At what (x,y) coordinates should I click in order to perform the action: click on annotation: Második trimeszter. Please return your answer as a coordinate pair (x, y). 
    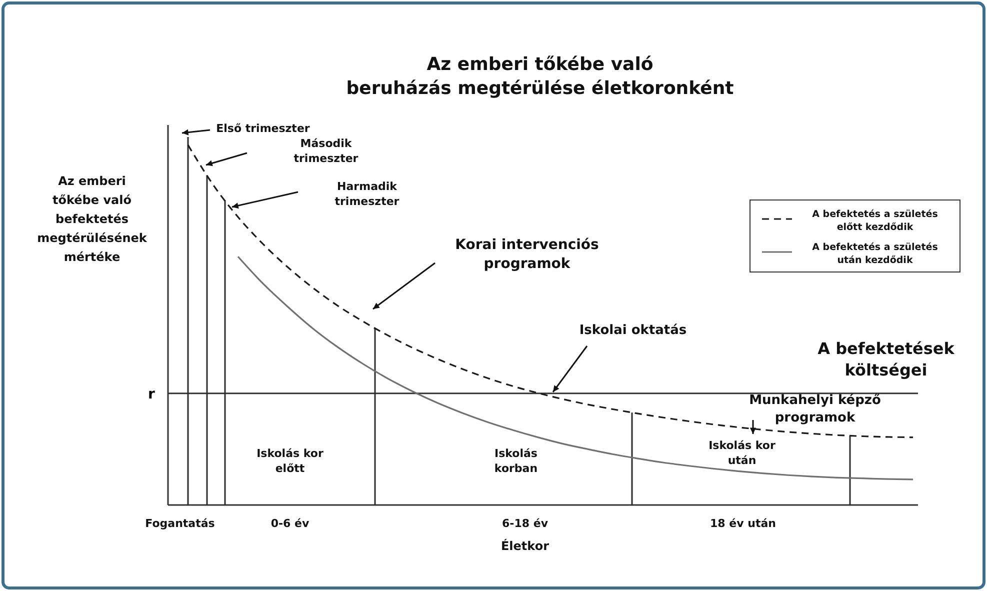
    Looking at the image, I should click on (326, 151).